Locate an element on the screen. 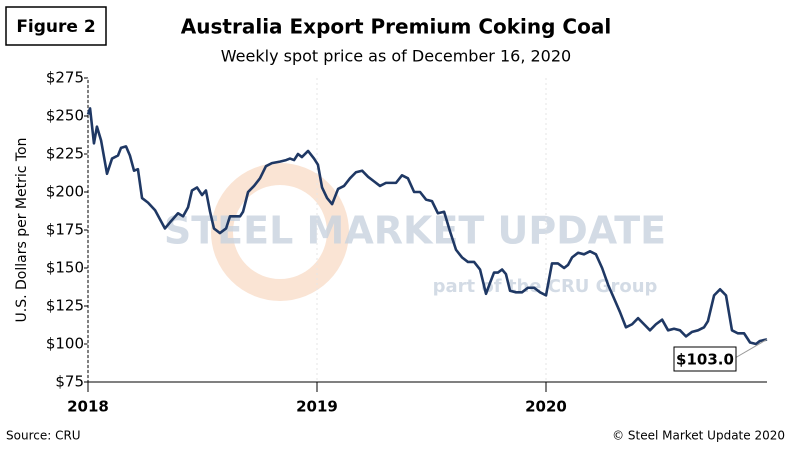 This screenshot has width=793, height=450. y-tick-label: $275 is located at coordinates (65, 78).